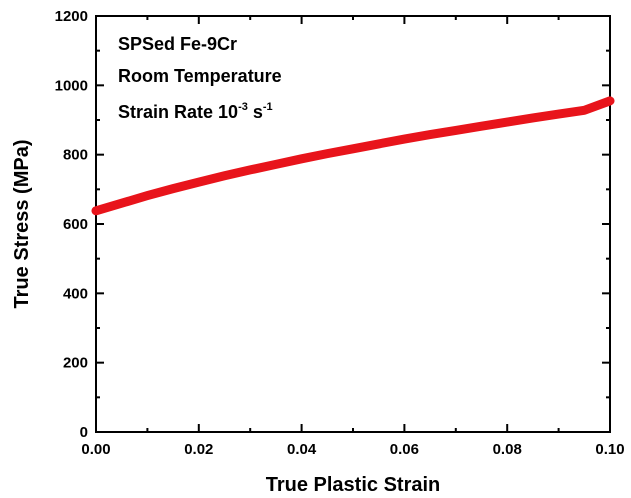 This screenshot has width=631, height=498. Describe the element at coordinates (75, 155) in the screenshot. I see `y-tick-label: 800` at that location.